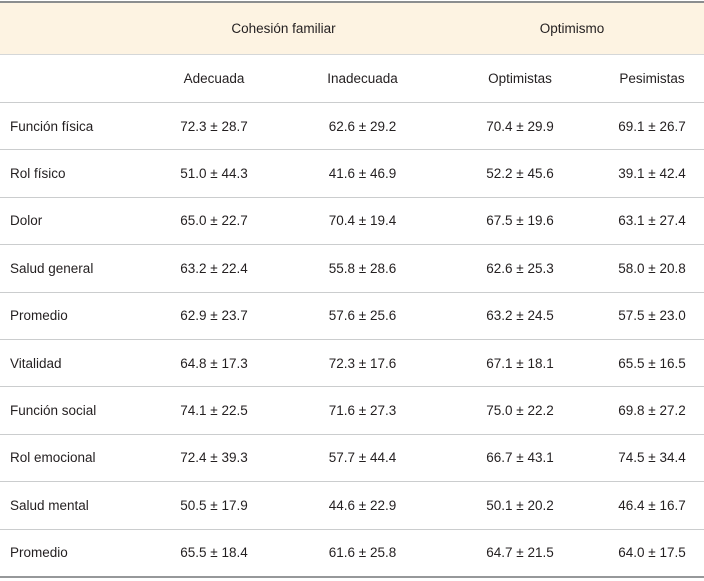 This screenshot has height=581, width=704. Describe the element at coordinates (520, 78) in the screenshot. I see `column-header-optimistas: Optimistas` at that location.